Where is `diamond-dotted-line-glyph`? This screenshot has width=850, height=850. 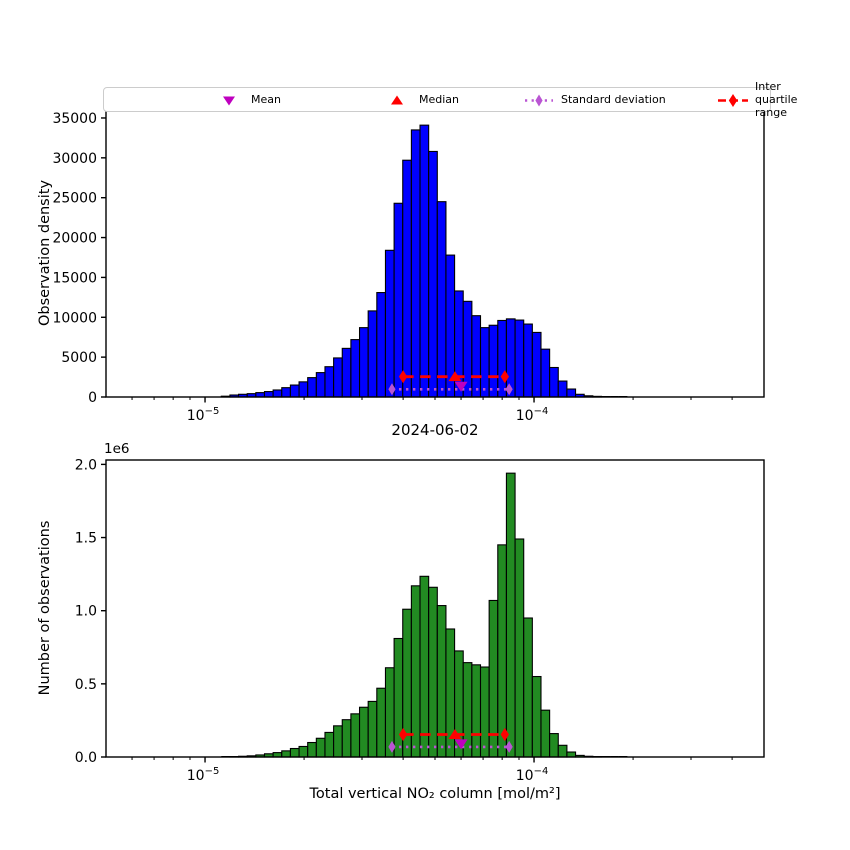
diamond-dotted-line-glyph is located at coordinates (539, 100).